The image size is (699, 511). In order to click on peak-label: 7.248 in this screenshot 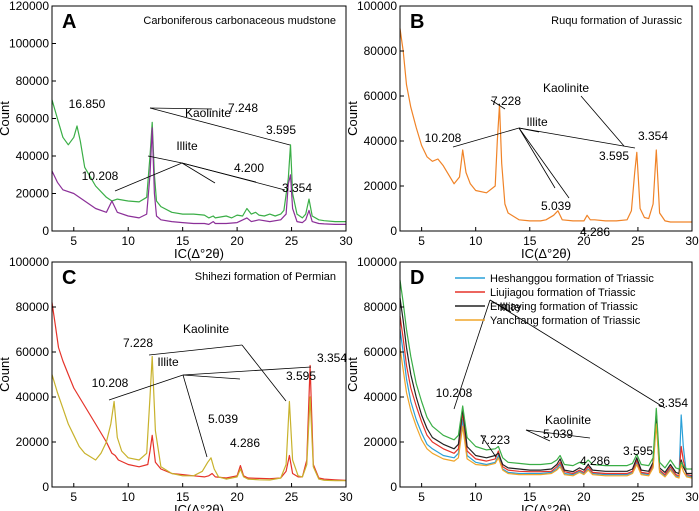, I will do `click(243, 108)`.